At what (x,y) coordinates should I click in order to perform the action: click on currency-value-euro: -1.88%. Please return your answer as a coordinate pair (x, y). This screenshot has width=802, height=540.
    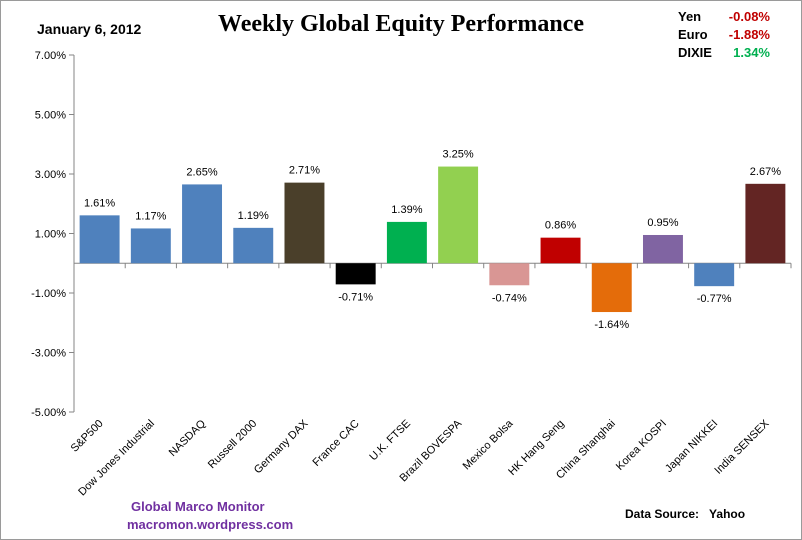
    Looking at the image, I should click on (749, 34).